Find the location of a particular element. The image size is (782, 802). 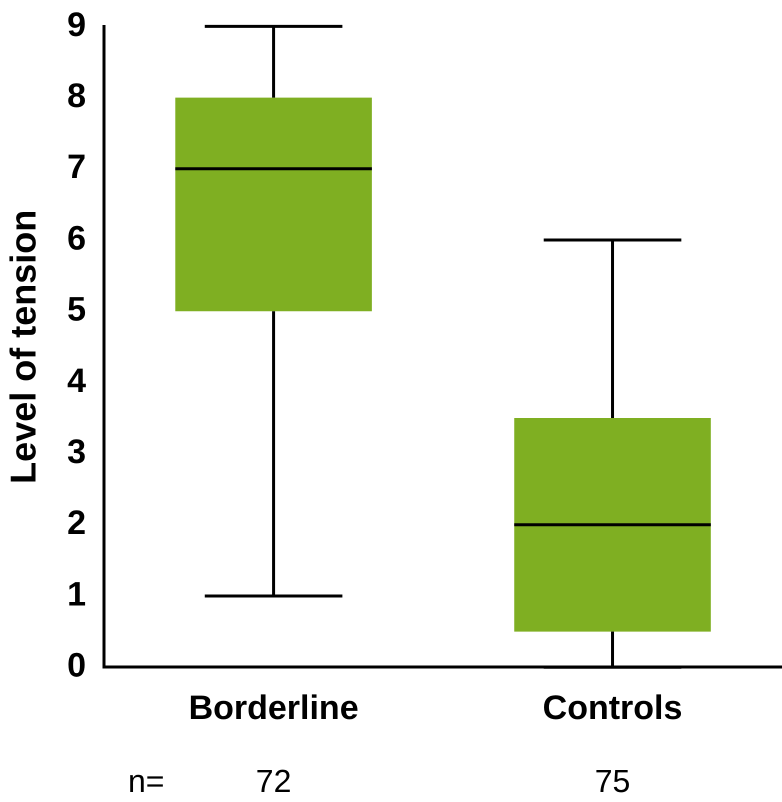

y-tick-label: 0 is located at coordinates (76, 665).